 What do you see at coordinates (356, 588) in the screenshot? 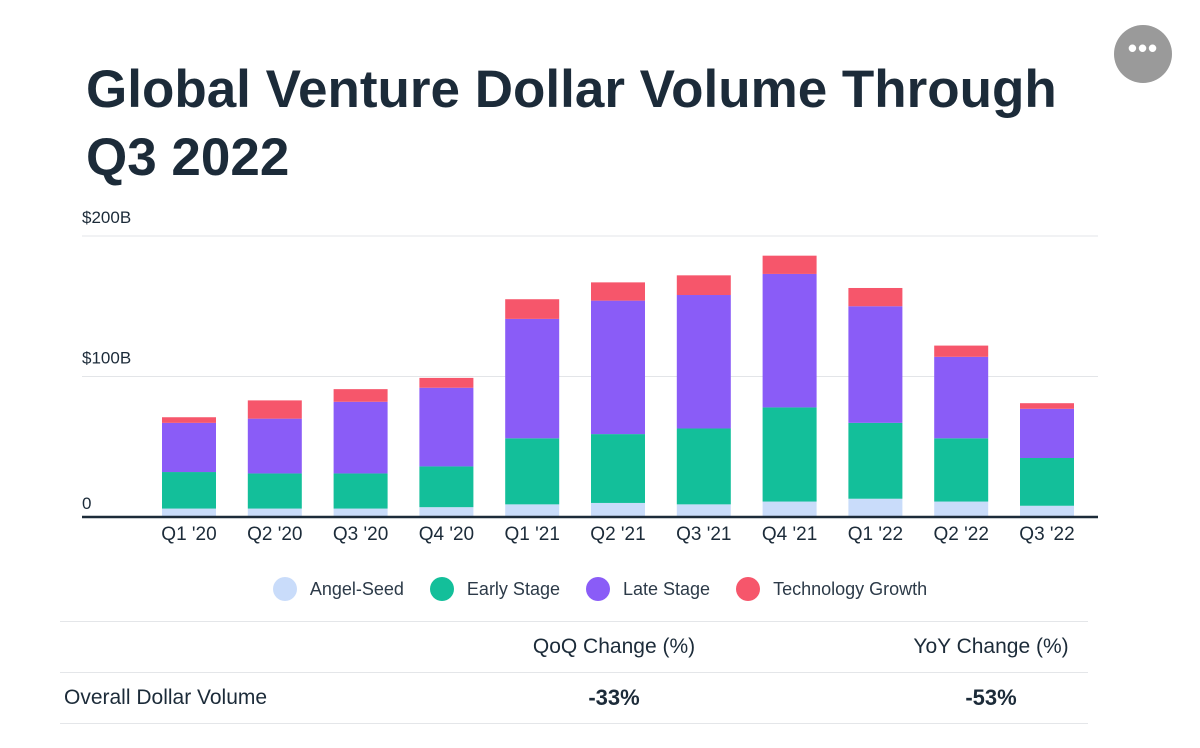
I see `legend-label: Angel-Seed` at bounding box center [356, 588].